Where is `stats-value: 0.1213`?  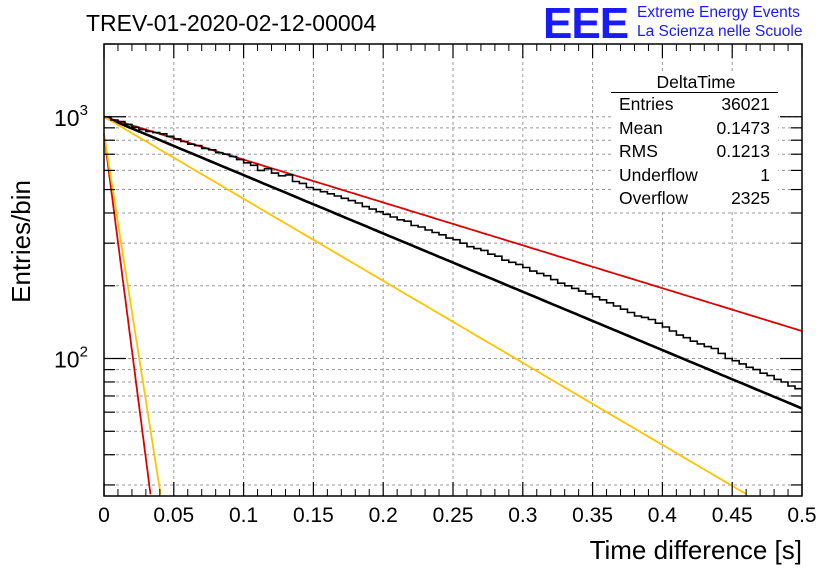
stats-value: 0.1213 is located at coordinates (743, 151).